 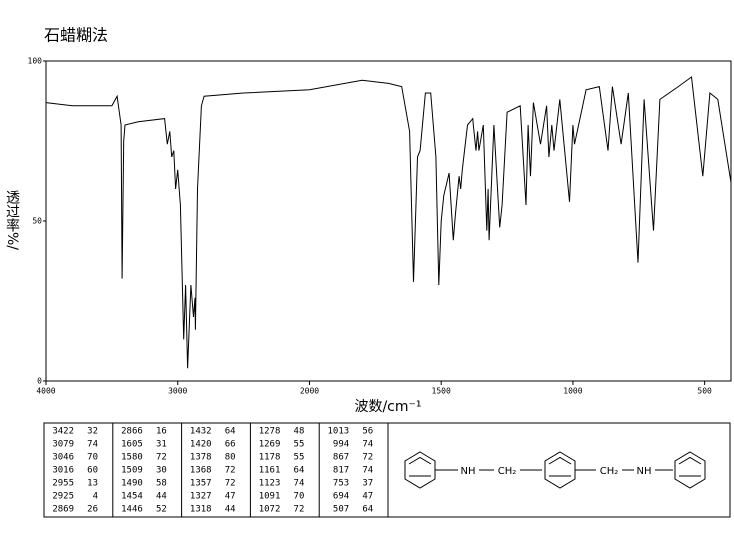 I want to click on peak-wavenumber: 1178, so click(x=270, y=458).